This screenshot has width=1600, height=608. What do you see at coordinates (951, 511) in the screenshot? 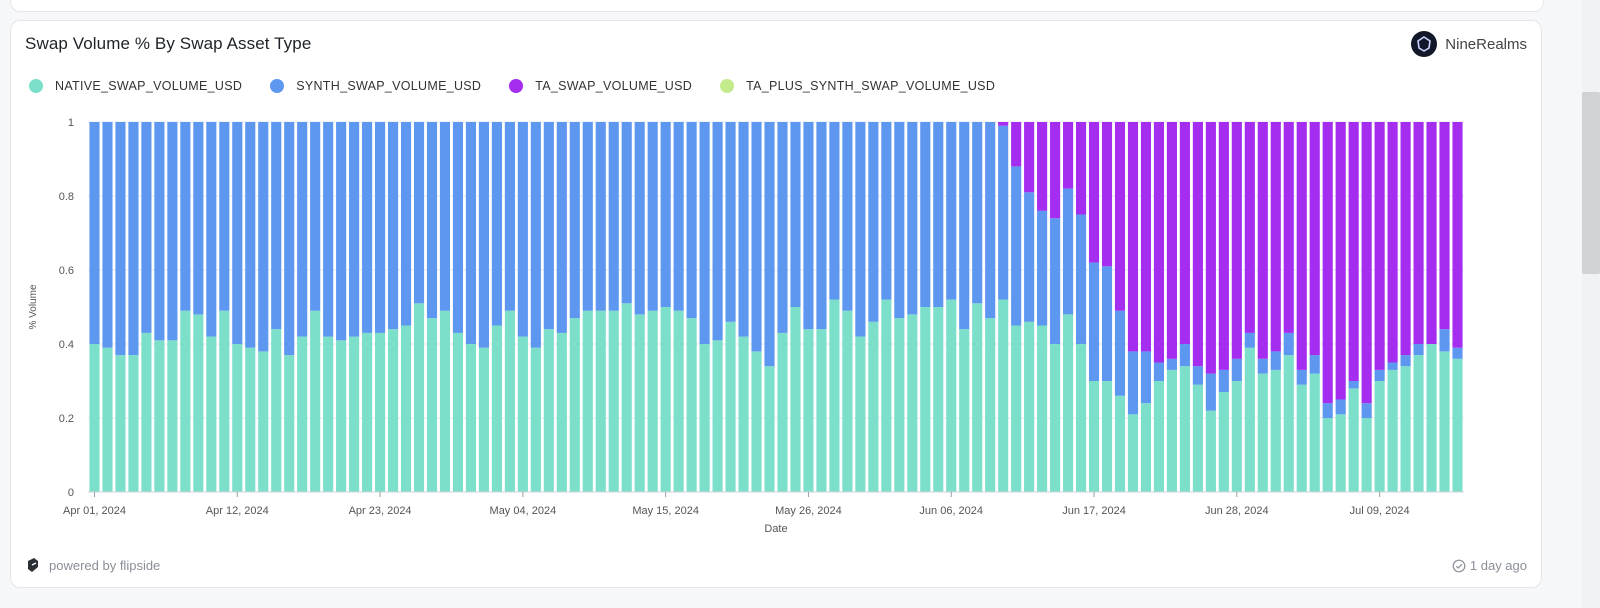
I see `x-tick-label: Jun 06, 2024` at bounding box center [951, 511].